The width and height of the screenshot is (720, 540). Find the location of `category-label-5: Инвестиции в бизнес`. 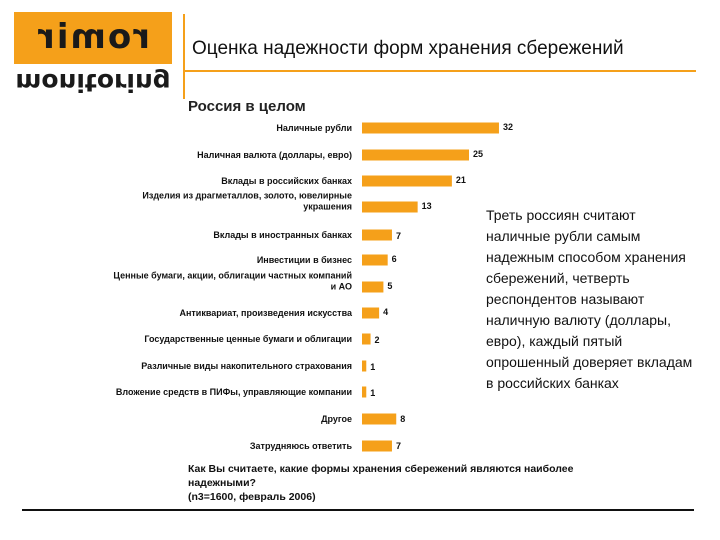

category-label-5: Инвестиции в бизнес is located at coordinates (304, 260).